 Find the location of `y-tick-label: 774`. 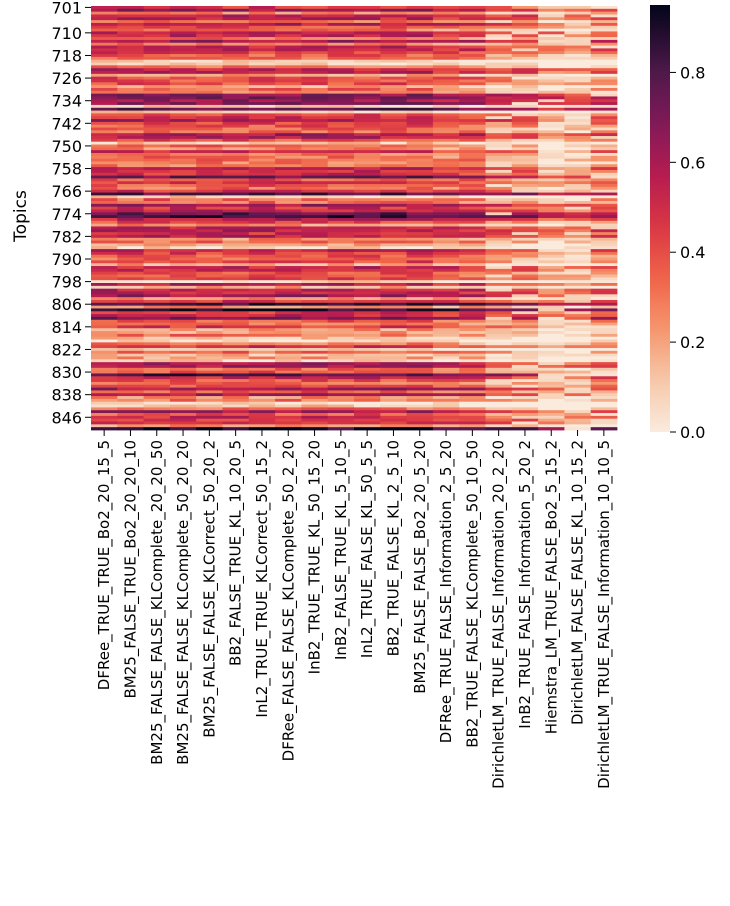

y-tick-label: 774 is located at coordinates (66, 214).